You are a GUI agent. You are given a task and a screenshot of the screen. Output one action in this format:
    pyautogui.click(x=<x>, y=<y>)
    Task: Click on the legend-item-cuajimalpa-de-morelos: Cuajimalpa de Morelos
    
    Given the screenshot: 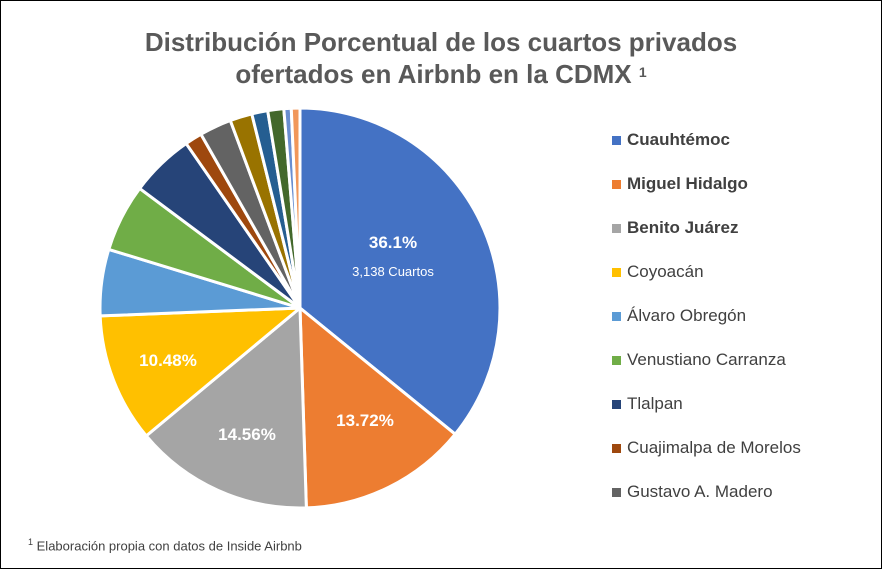 What is the action you would take?
    pyautogui.click(x=706, y=448)
    